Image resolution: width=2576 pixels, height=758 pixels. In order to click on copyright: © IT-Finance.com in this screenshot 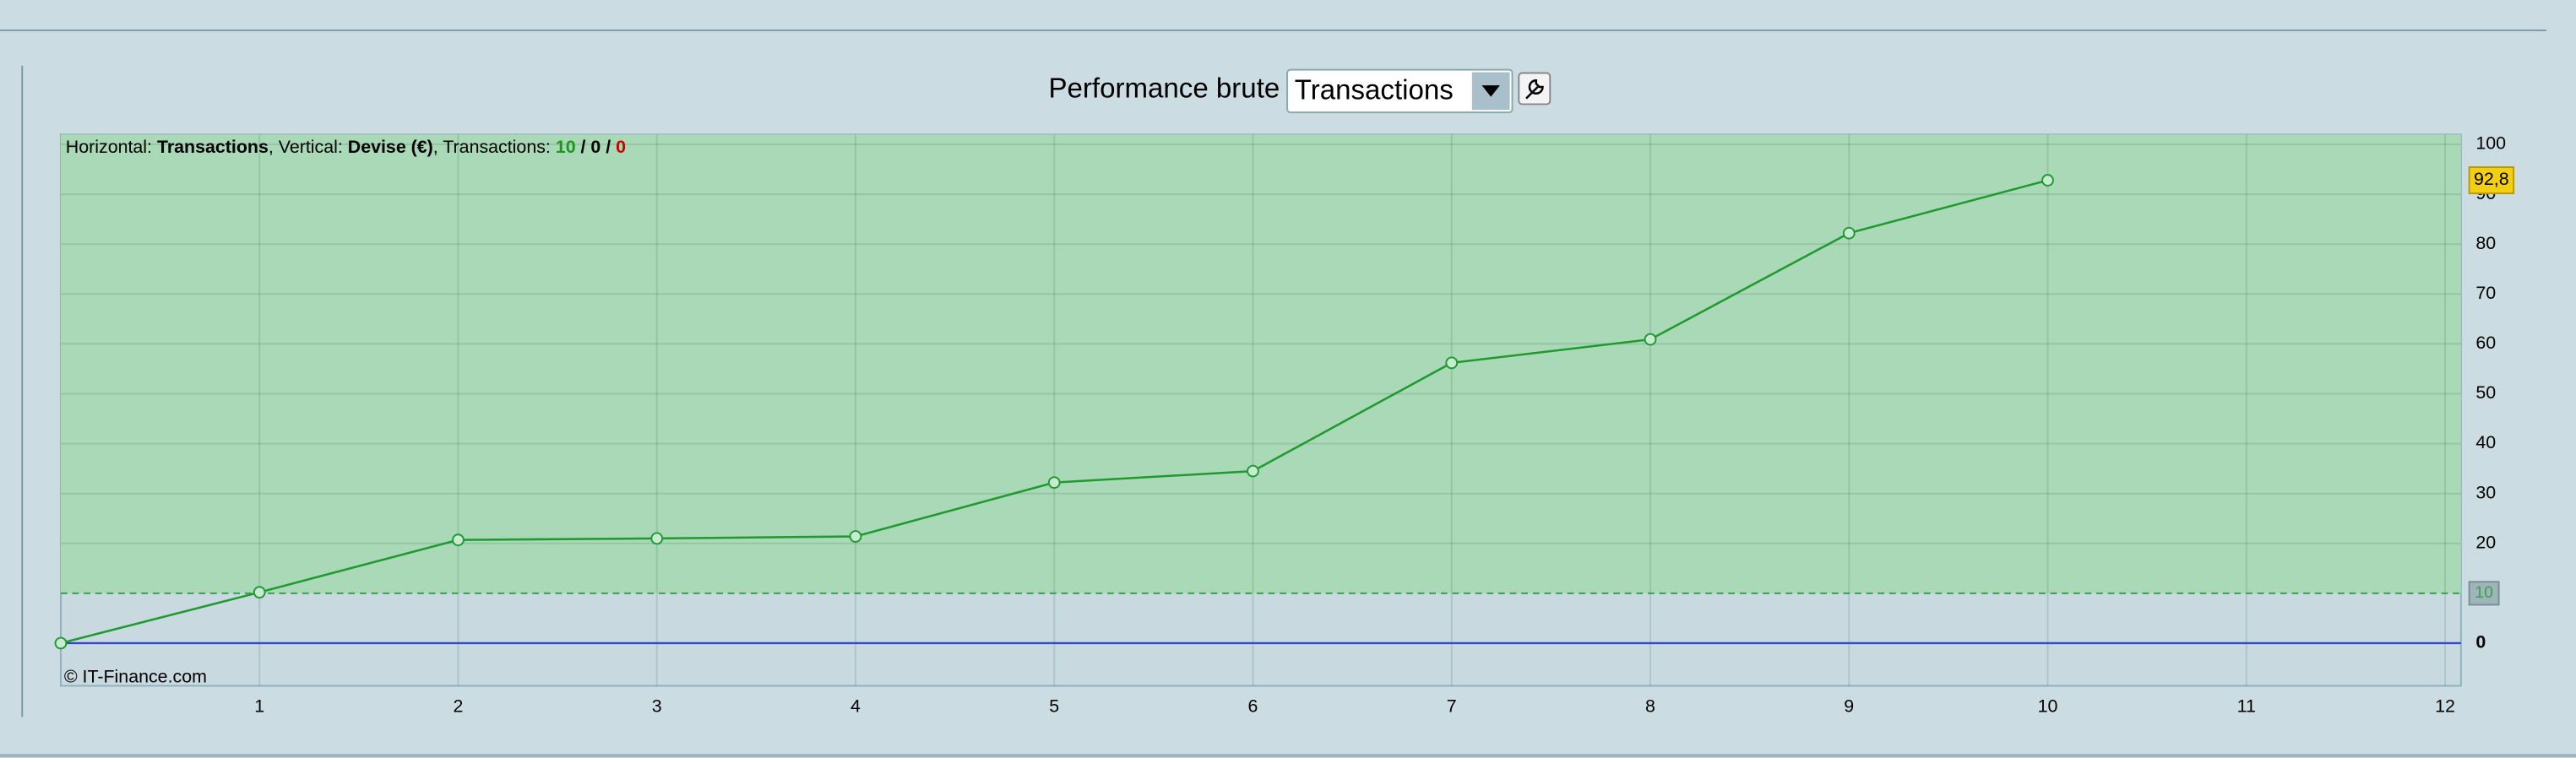, I will do `click(135, 676)`.